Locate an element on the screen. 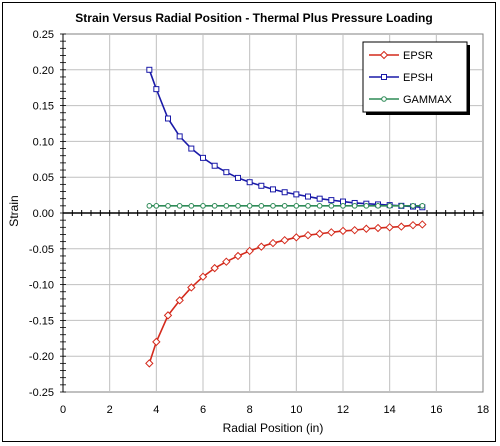  x-tick-label: 0 is located at coordinates (63, 410).